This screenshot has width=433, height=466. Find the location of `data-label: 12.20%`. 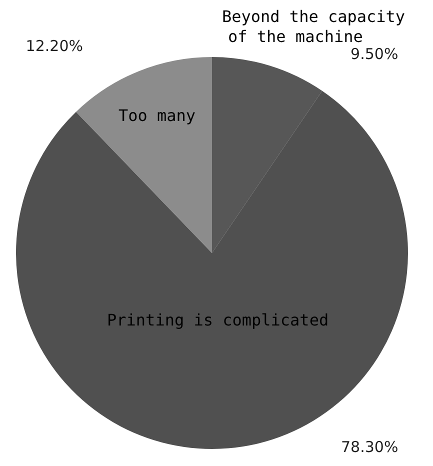

data-label: 12.20% is located at coordinates (55, 46).